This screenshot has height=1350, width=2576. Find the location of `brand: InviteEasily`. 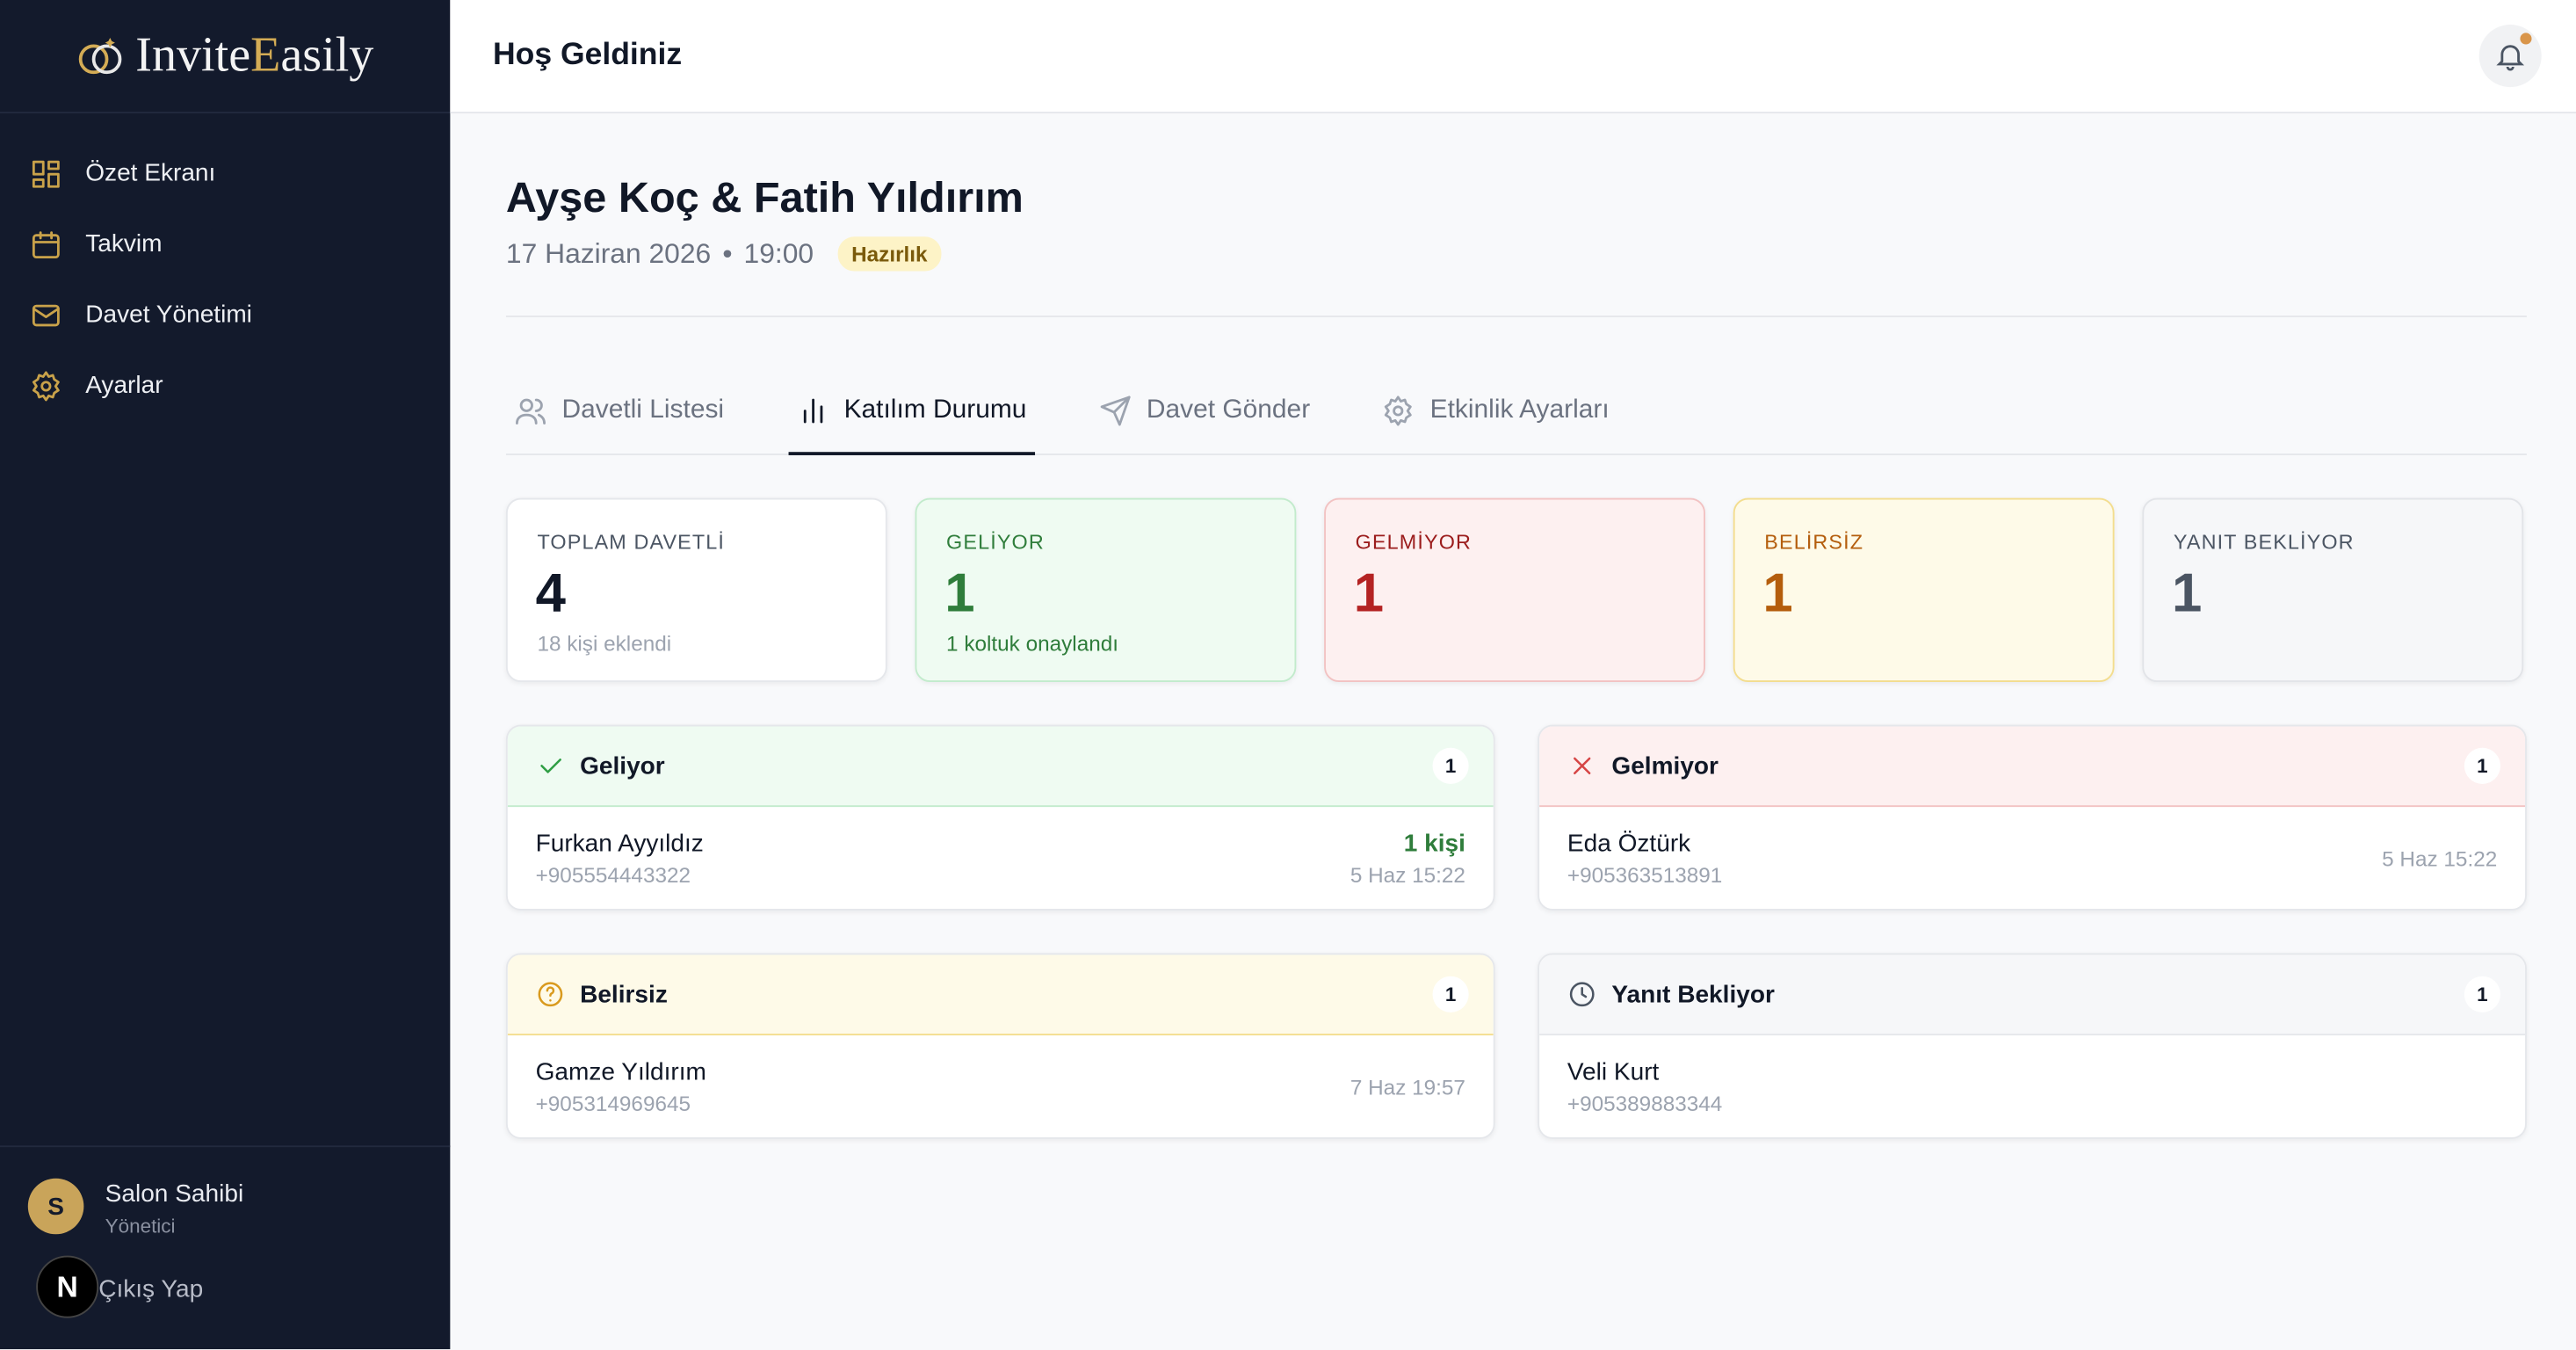

brand: InviteEasily is located at coordinates (225, 57).